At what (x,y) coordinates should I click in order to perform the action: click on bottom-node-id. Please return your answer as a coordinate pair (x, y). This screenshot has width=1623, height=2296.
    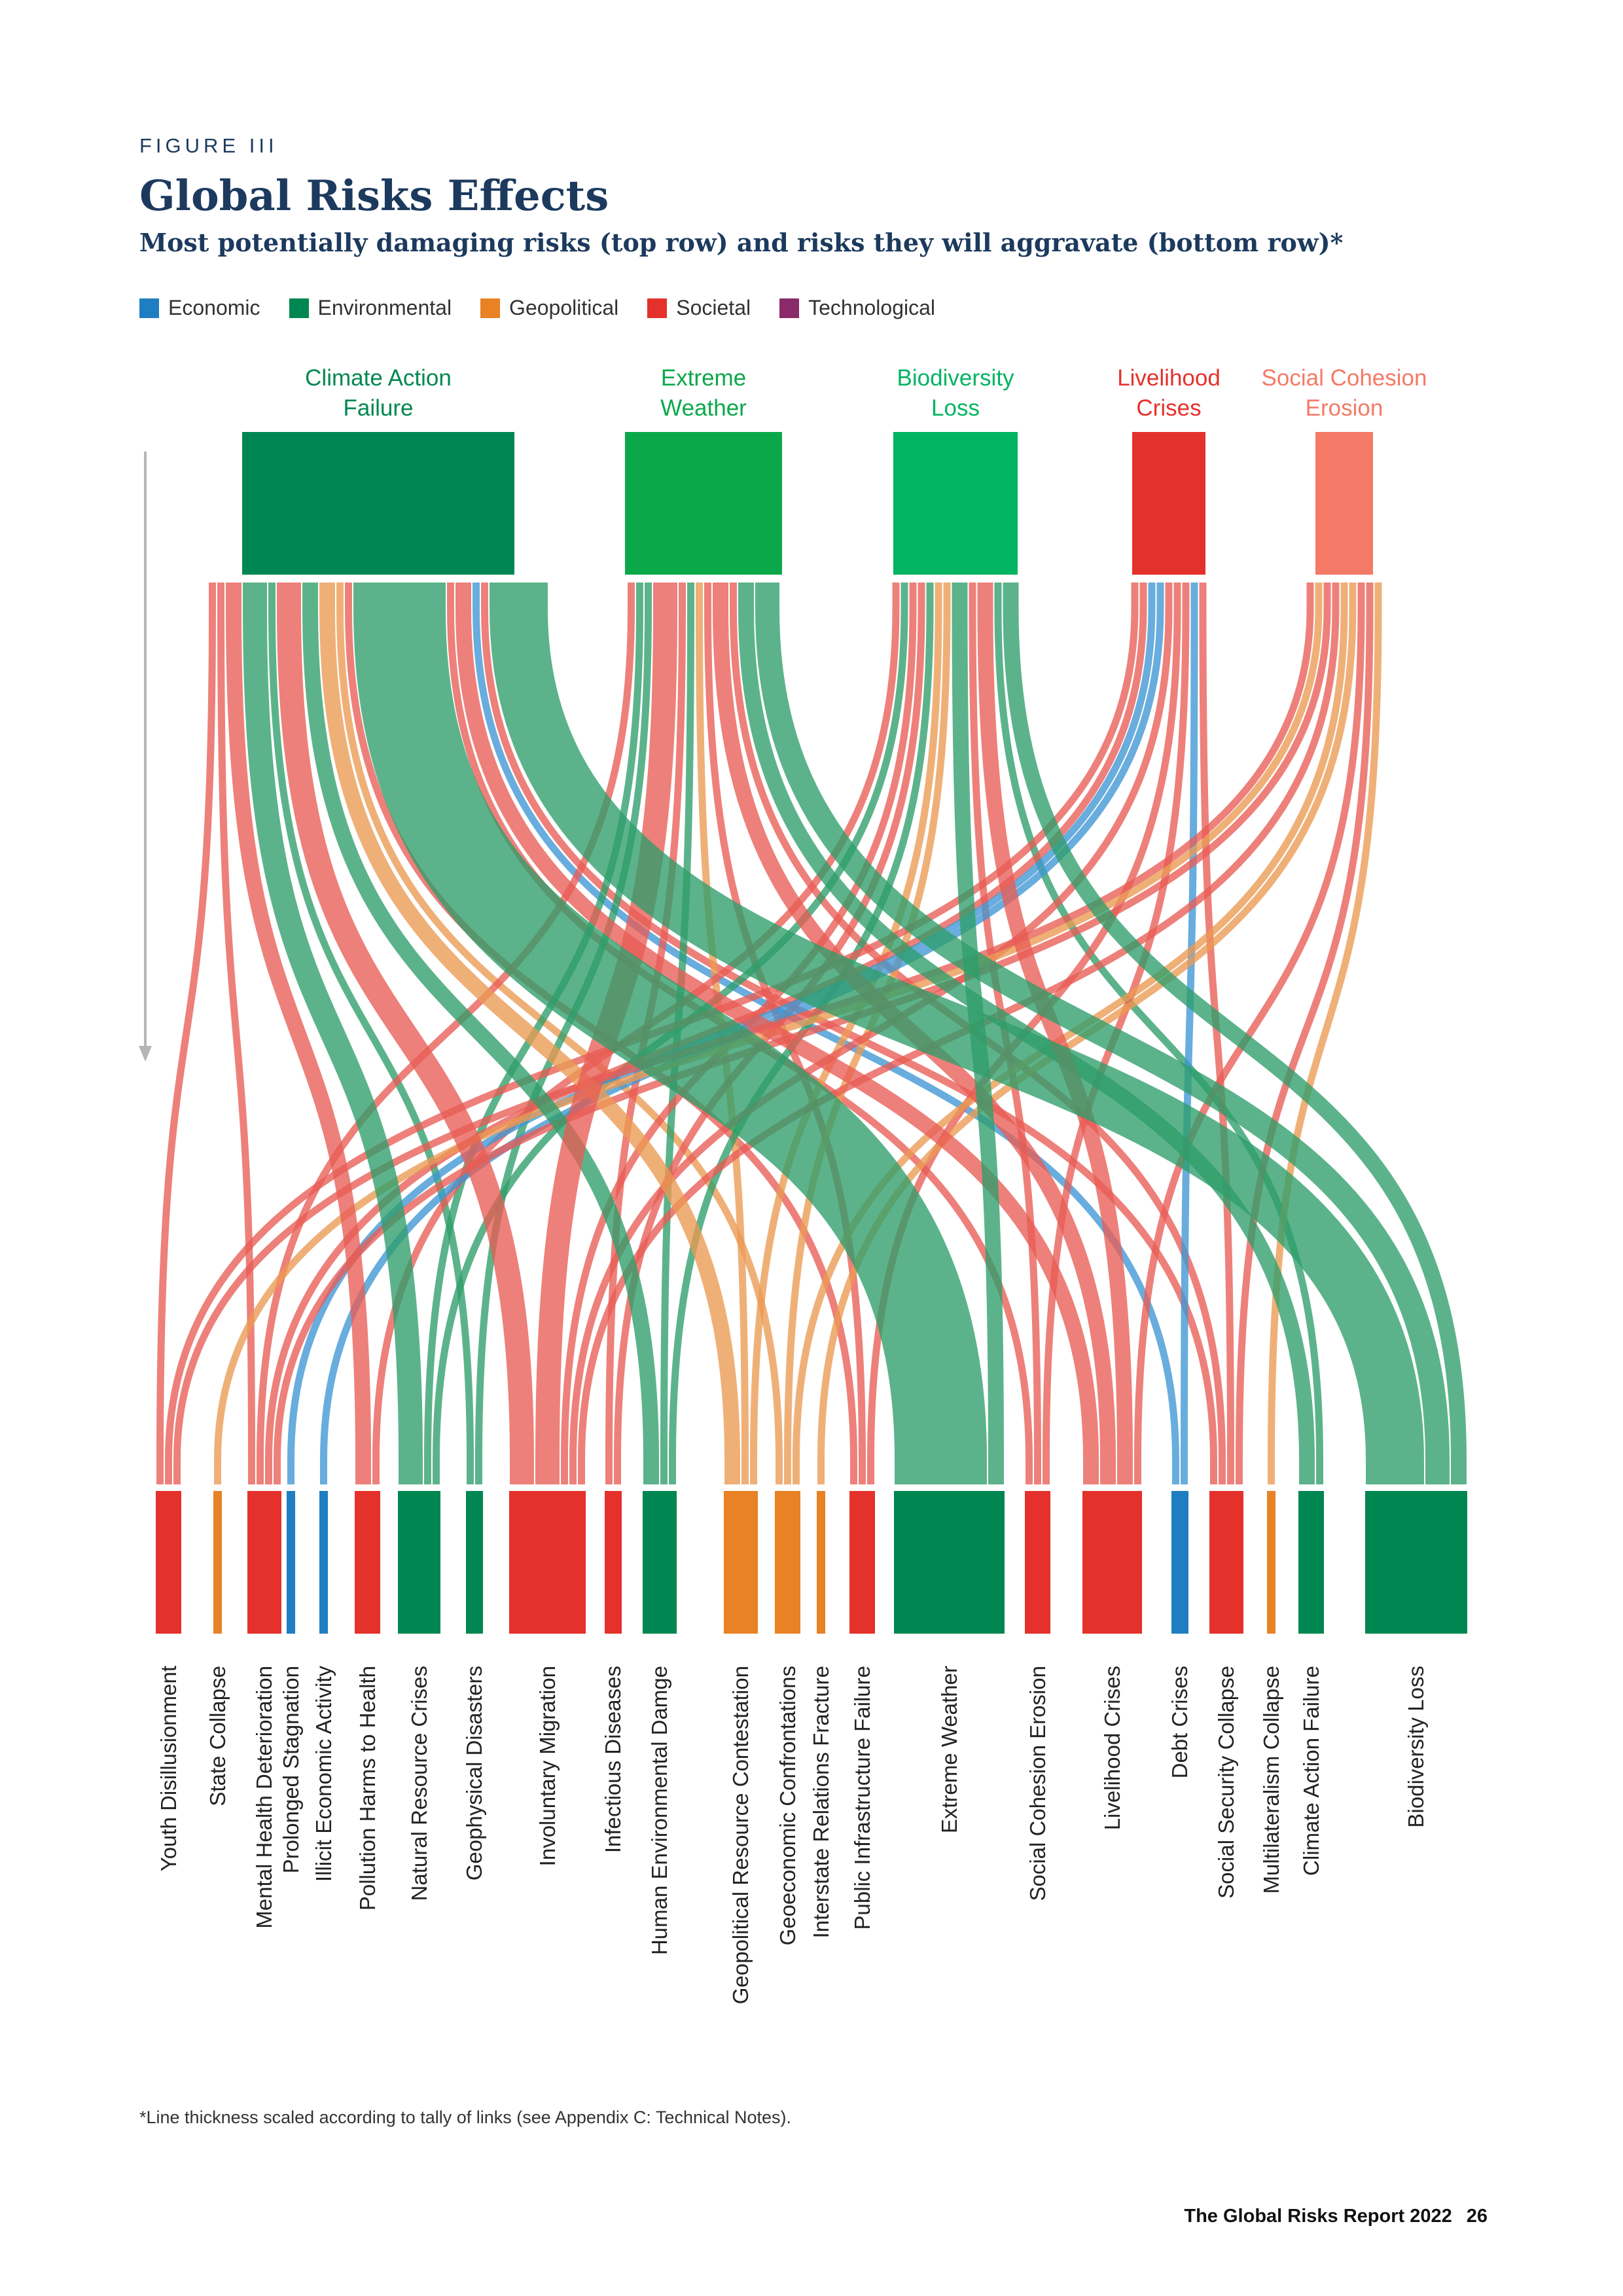
    Looking at the image, I should click on (613, 1562).